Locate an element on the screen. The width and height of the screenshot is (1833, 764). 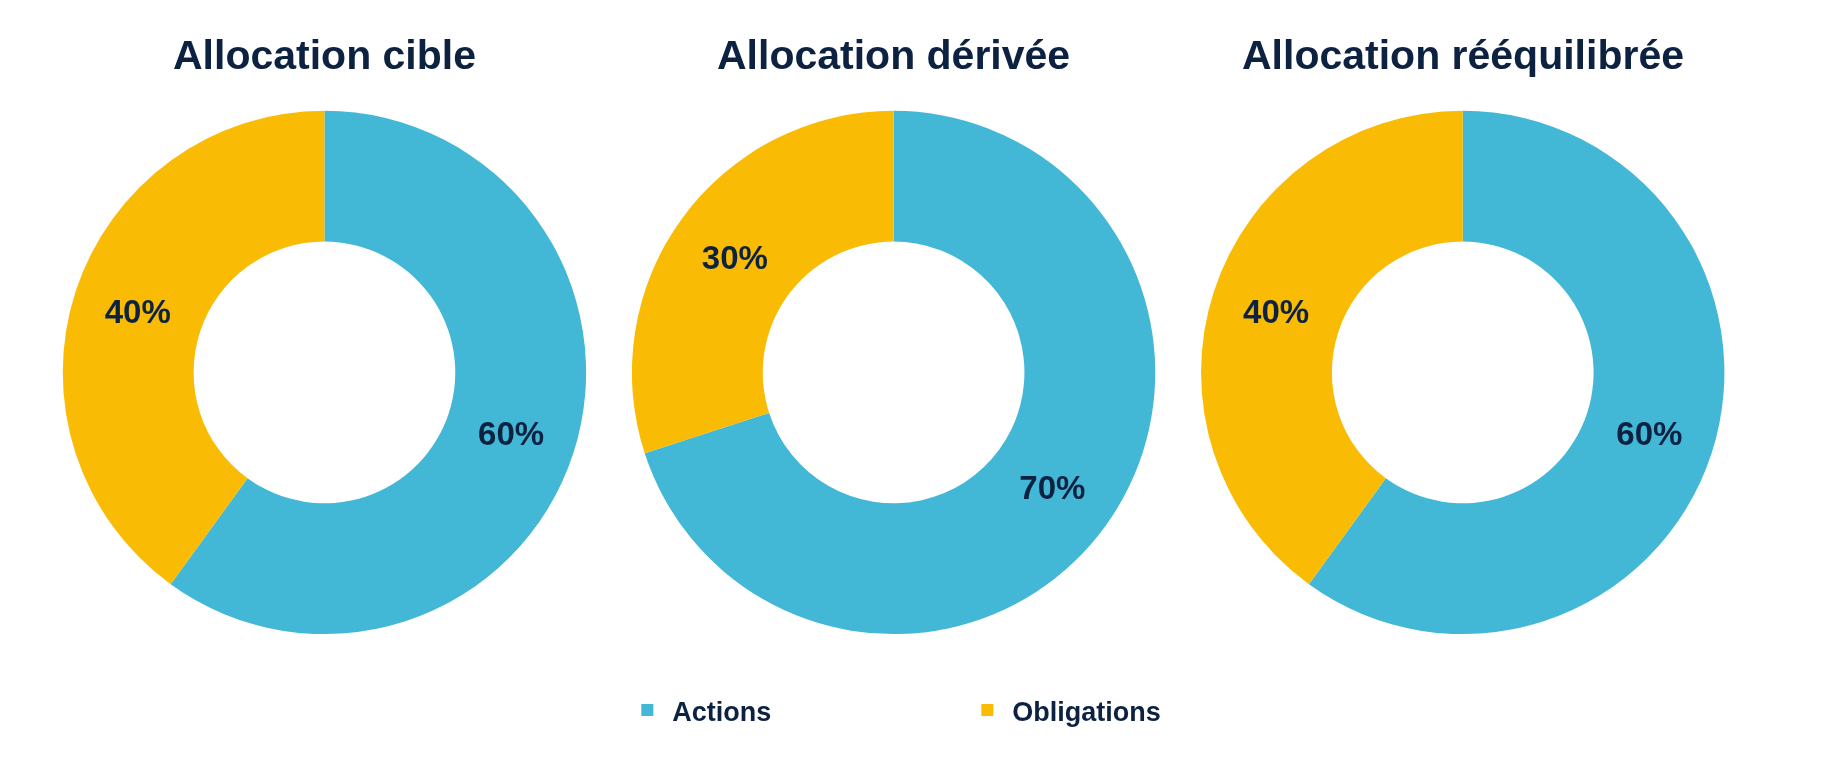
legend-label: Actions is located at coordinates (722, 711).